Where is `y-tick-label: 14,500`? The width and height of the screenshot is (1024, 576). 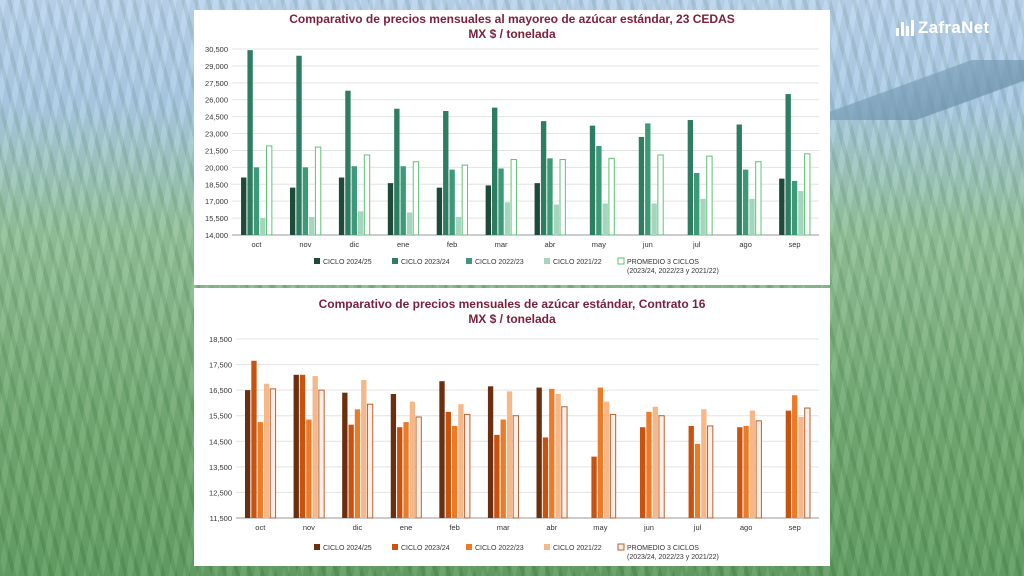
y-tick-label: 14,500 is located at coordinates (220, 441).